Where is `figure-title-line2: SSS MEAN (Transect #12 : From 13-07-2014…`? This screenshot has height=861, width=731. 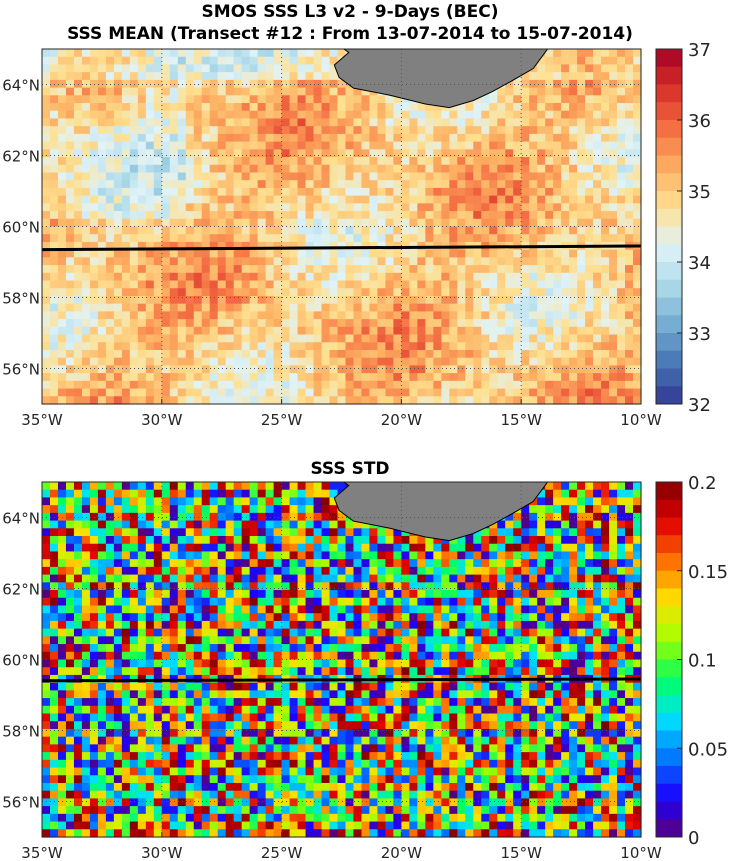 figure-title-line2: SSS MEAN (Transect #12 : From 13-07-2014… is located at coordinates (350, 34).